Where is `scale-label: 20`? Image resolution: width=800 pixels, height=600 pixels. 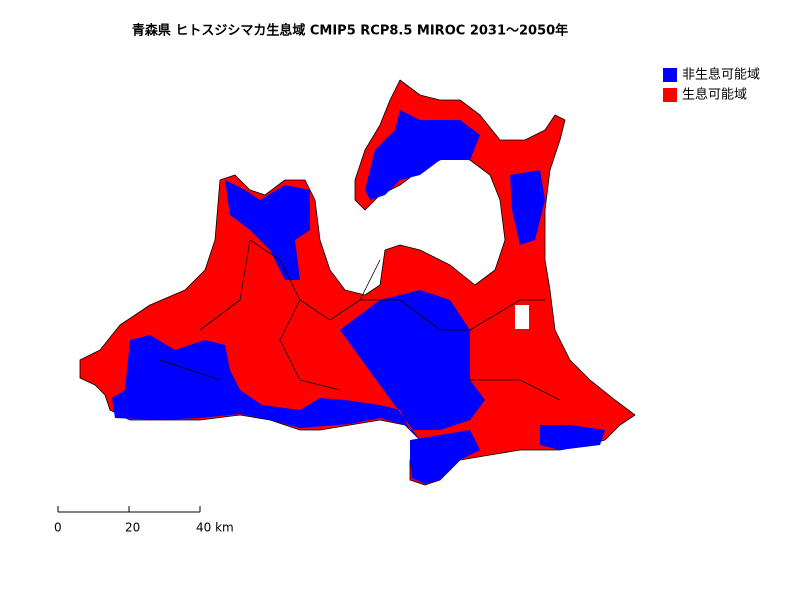 scale-label: 20 is located at coordinates (132, 528).